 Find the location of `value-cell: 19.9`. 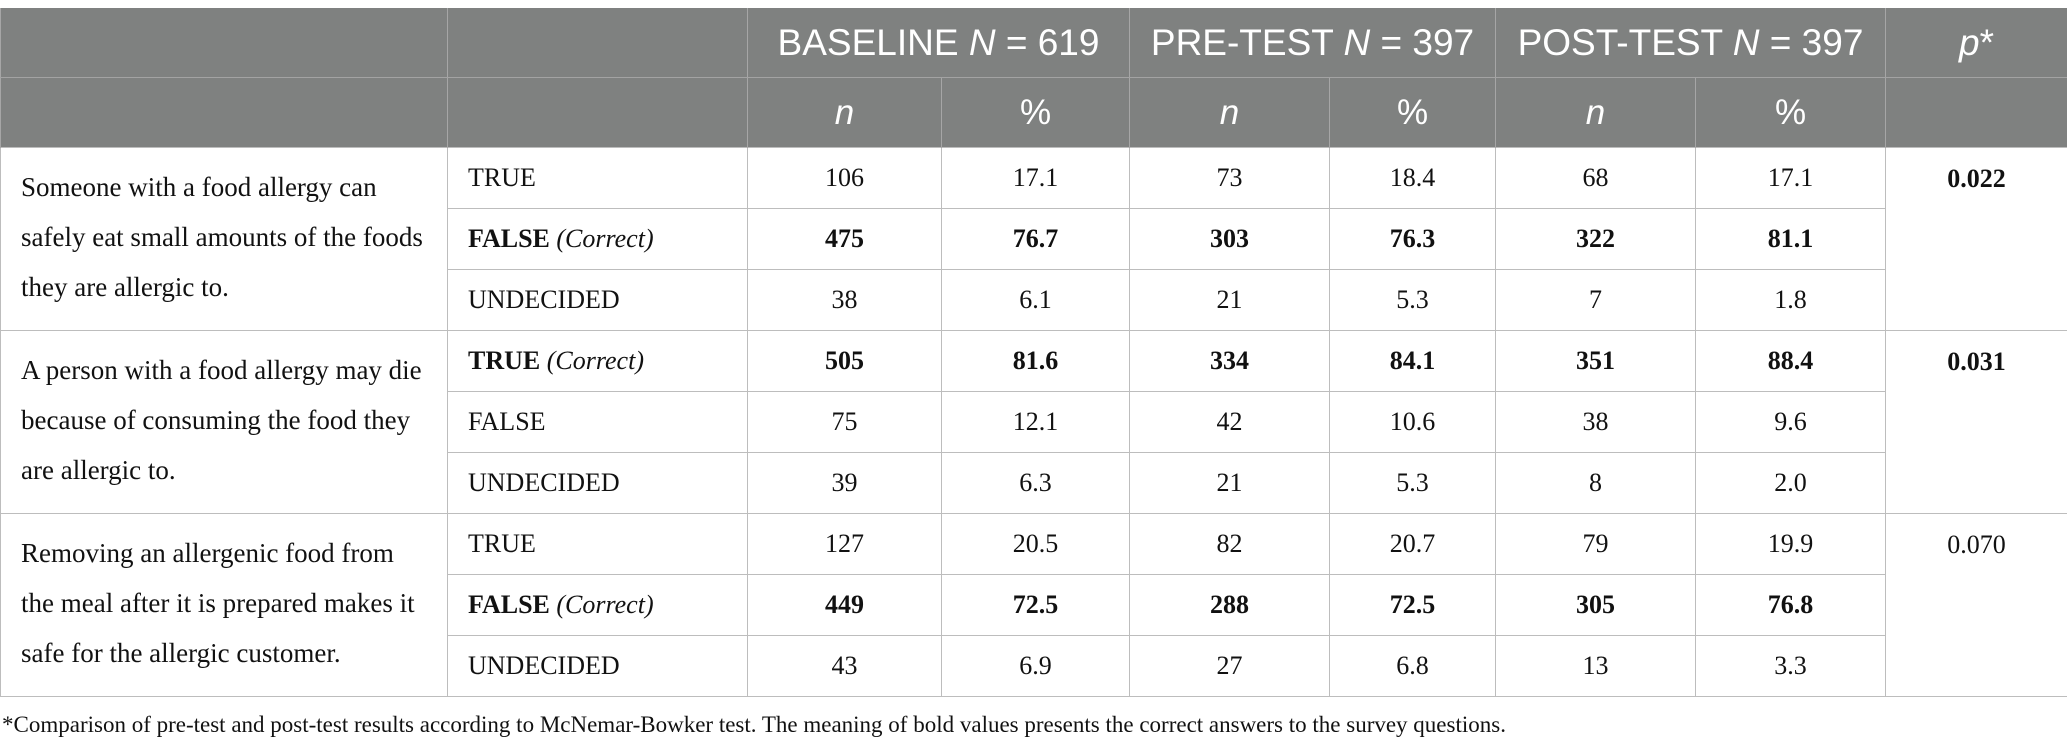

value-cell: 19.9 is located at coordinates (1790, 544).